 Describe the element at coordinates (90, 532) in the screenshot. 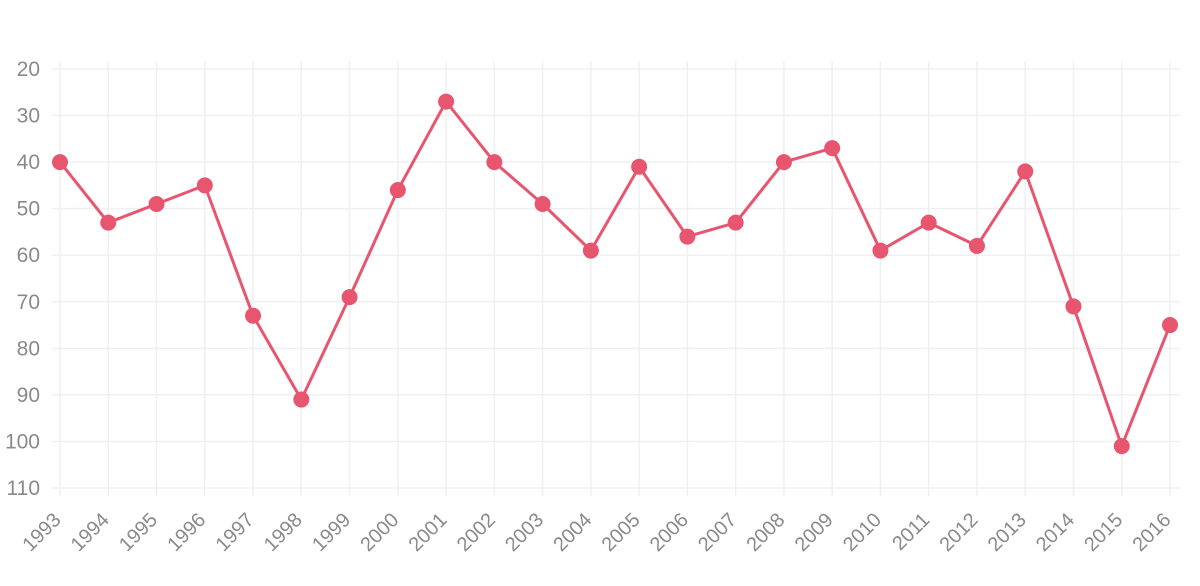

I see `x-tick-label: 1994` at that location.